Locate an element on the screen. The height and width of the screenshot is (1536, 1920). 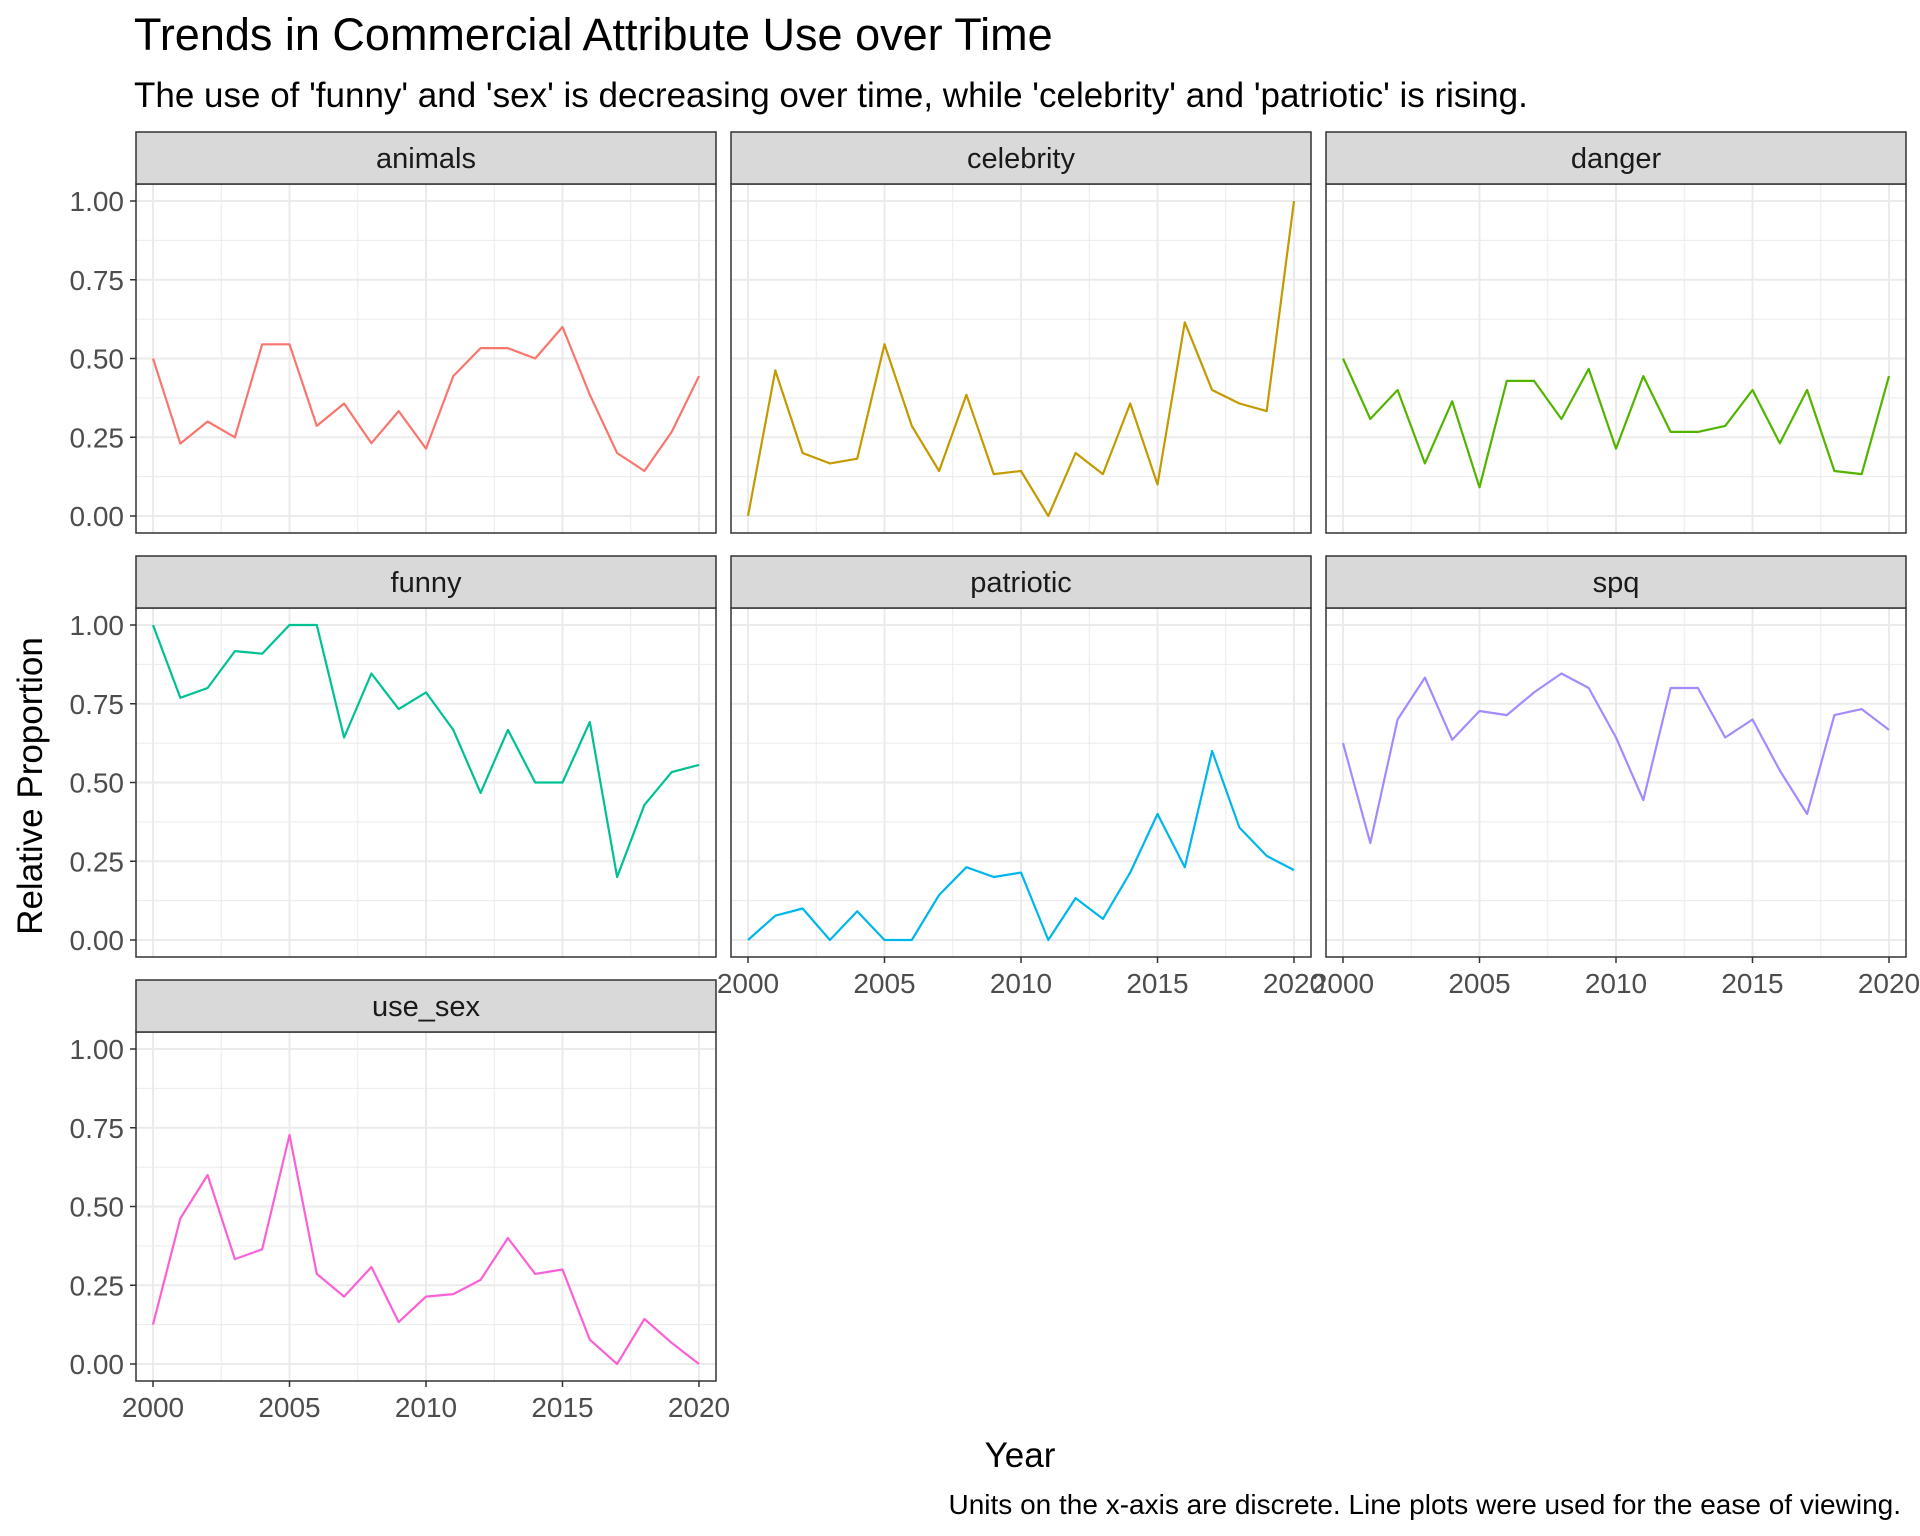
series-line-funny is located at coordinates (425, 751).